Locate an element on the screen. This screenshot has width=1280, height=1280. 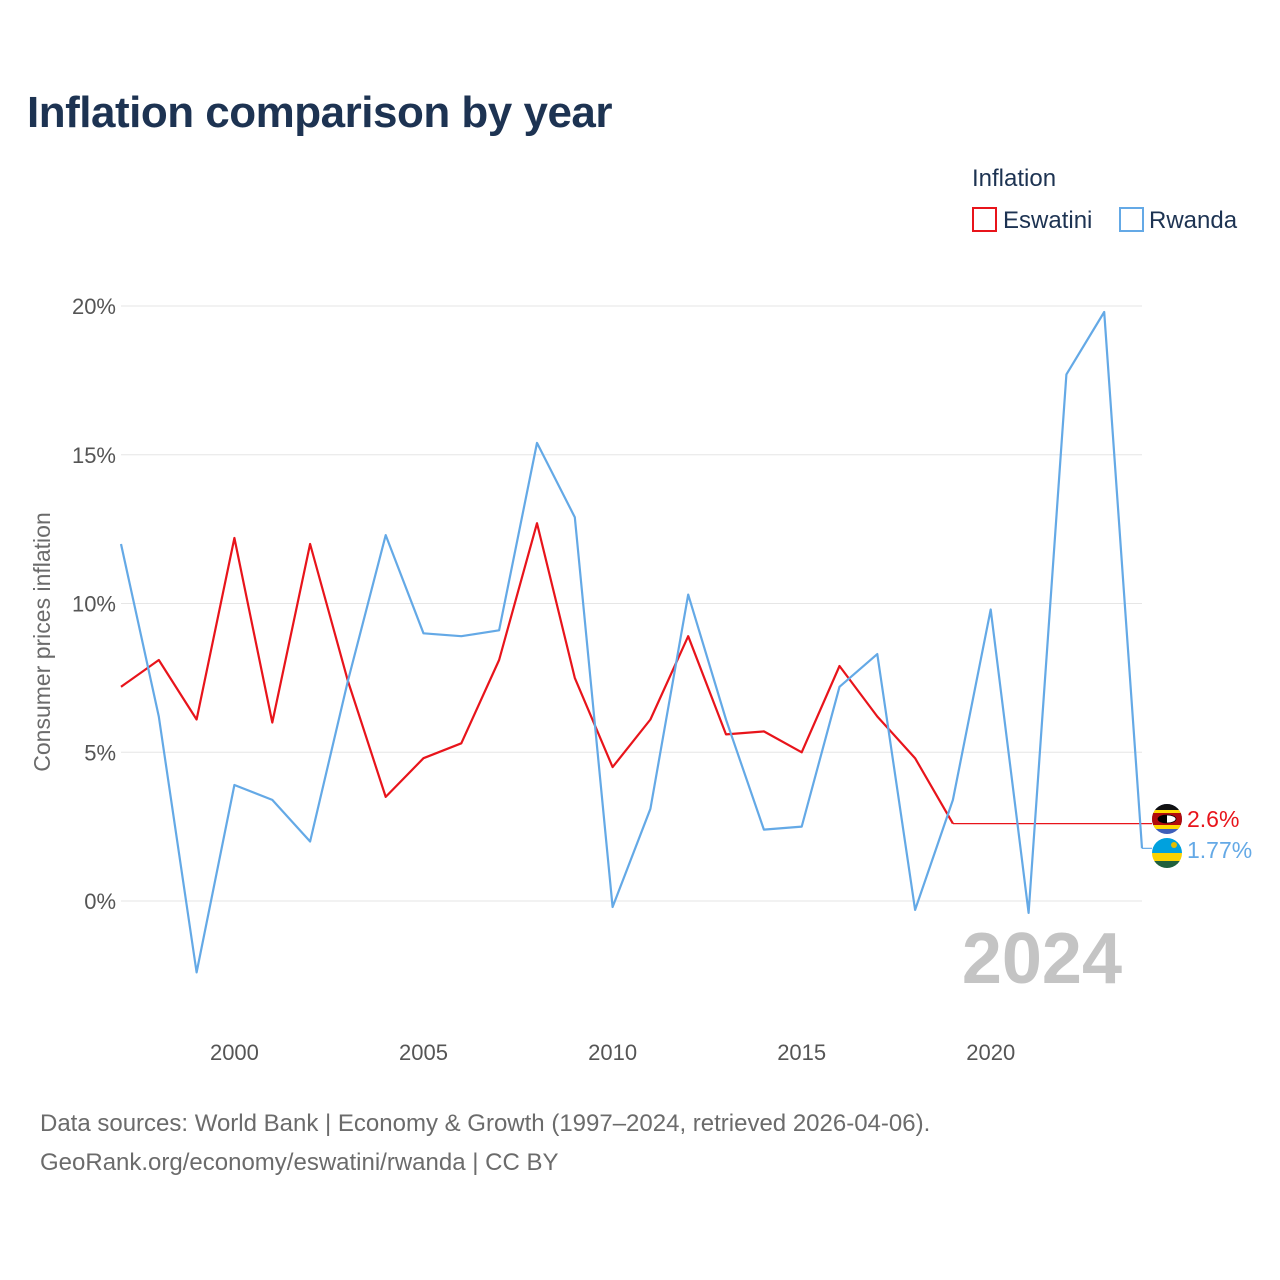
y-tick-label: 10% is located at coordinates (94, 604).